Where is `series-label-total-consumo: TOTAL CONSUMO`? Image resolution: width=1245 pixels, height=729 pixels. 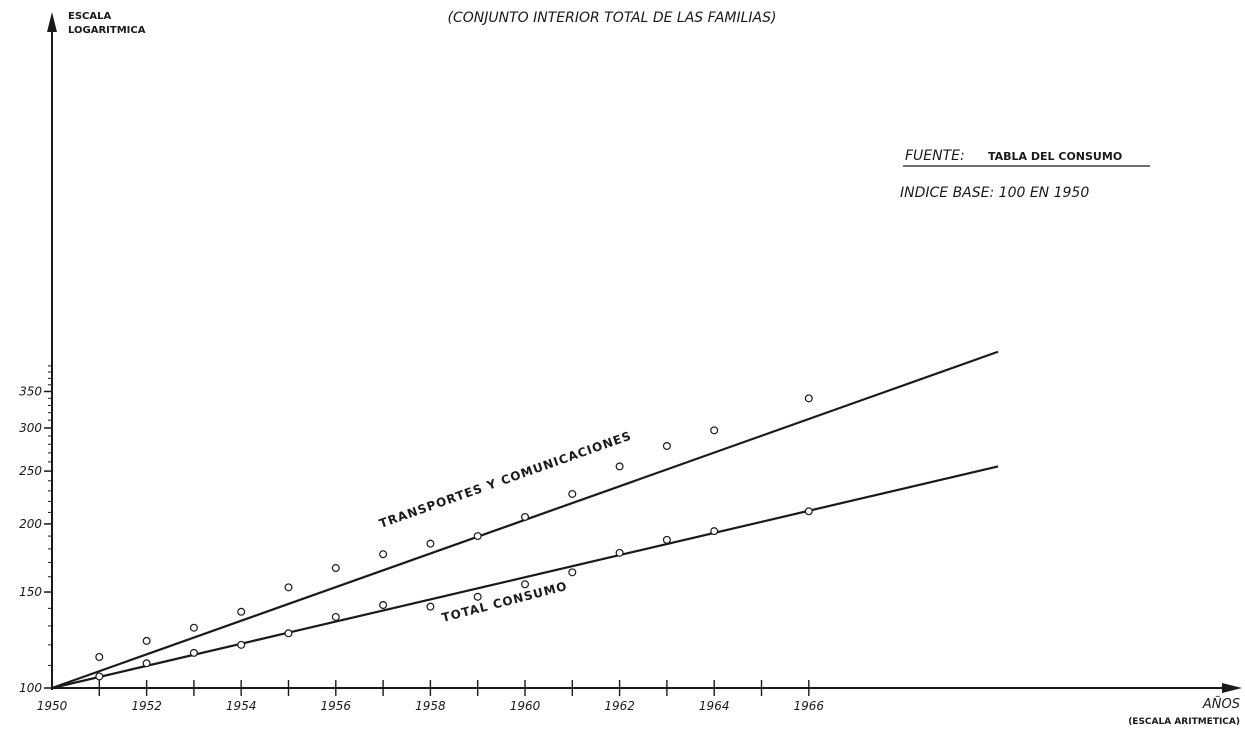 series-label-total-consumo: TOTAL CONSUMO is located at coordinates (504, 602).